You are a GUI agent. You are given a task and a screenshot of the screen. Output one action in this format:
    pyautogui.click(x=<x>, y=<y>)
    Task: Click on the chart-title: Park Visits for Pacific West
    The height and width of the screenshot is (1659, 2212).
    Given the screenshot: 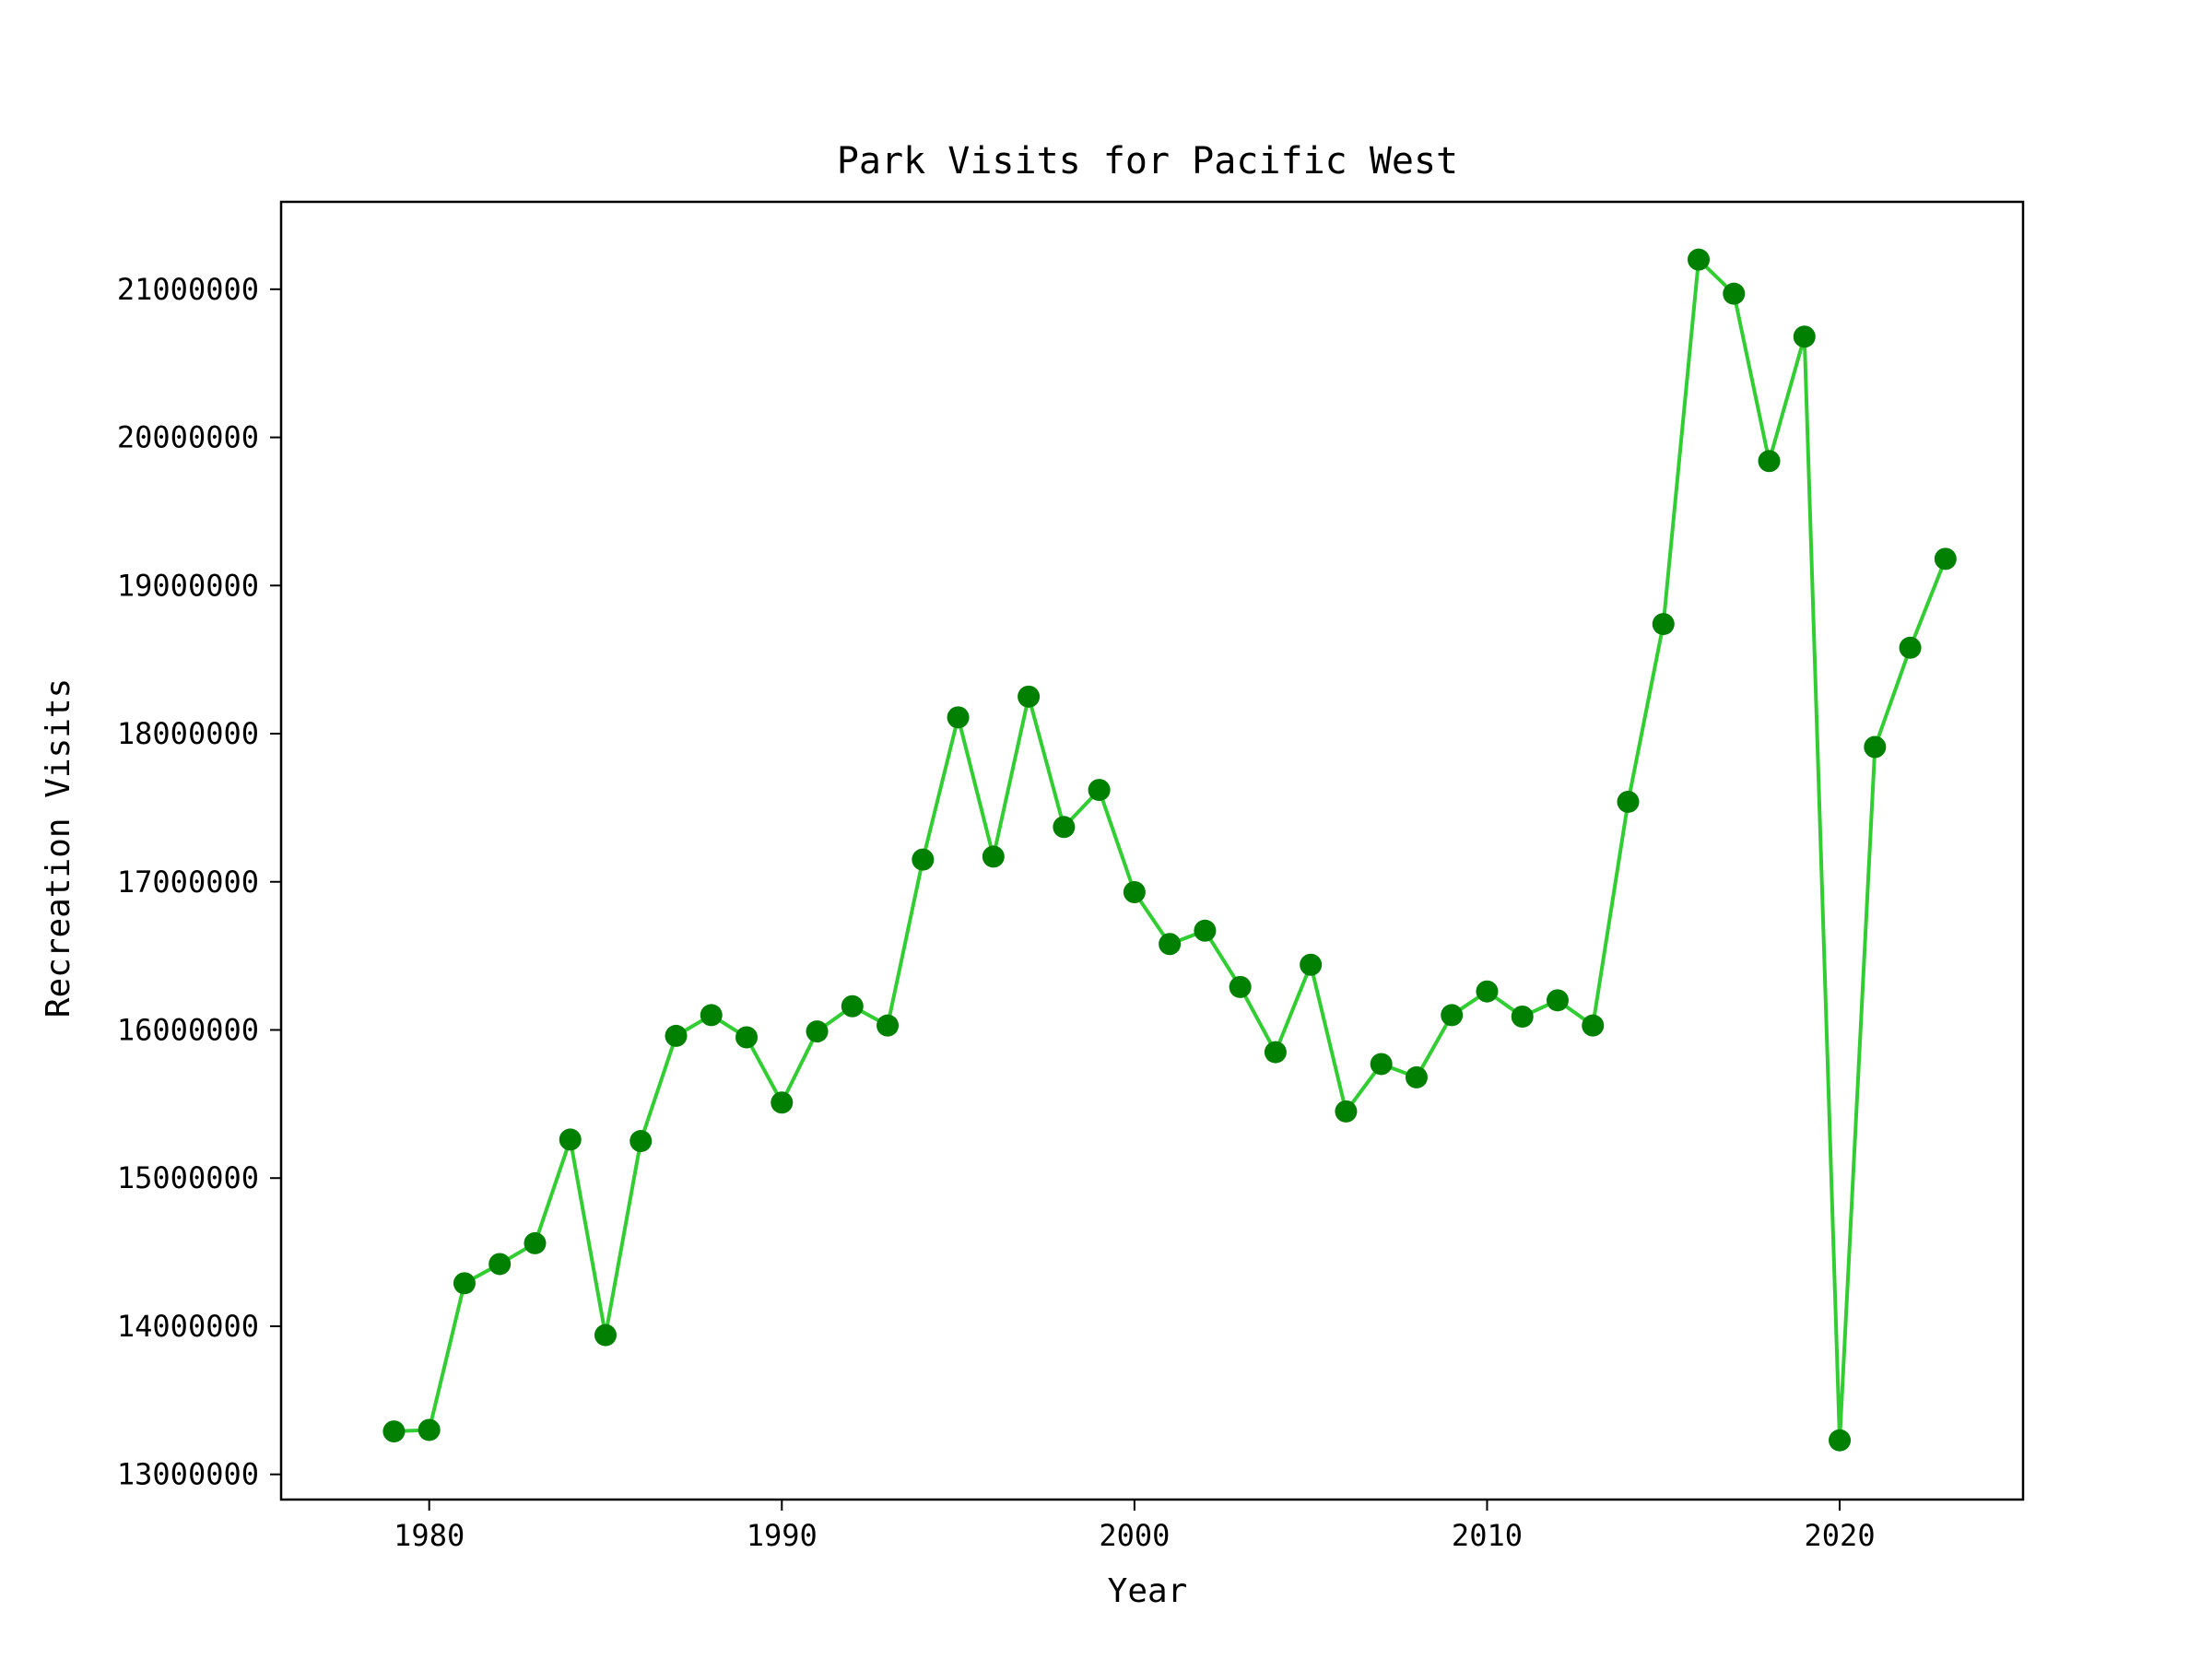 What is the action you would take?
    pyautogui.click(x=1147, y=161)
    